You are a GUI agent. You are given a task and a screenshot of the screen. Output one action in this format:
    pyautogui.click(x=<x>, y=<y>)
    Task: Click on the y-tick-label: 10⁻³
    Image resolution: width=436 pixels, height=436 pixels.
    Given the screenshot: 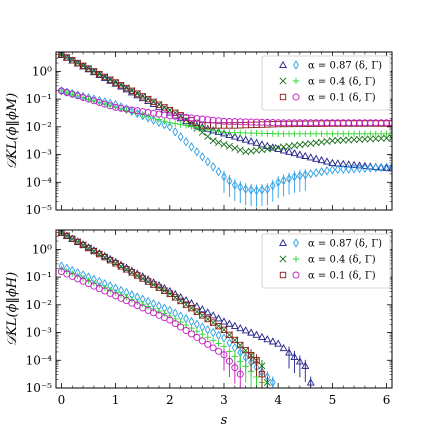 What is the action you would take?
    pyautogui.click(x=39, y=155)
    